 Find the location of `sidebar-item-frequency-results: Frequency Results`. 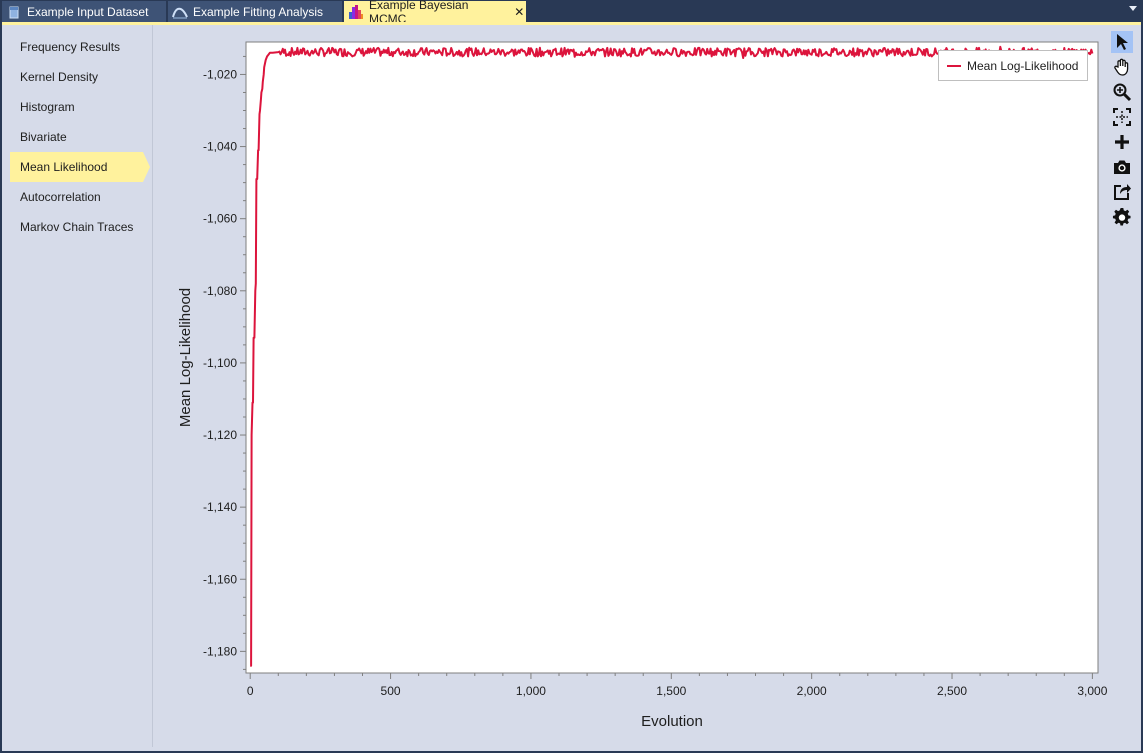

sidebar-item-frequency-results: Frequency Results is located at coordinates (80, 47).